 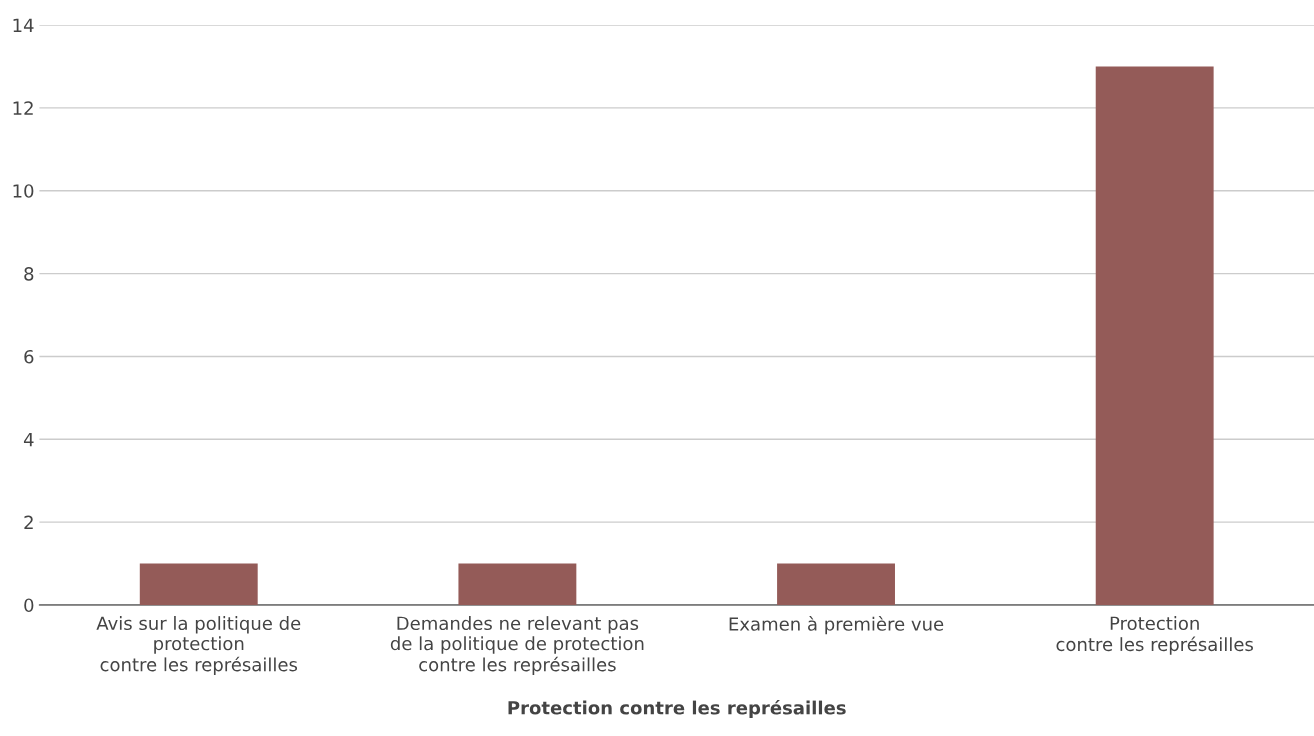 I want to click on y-tick-label: 14, so click(x=23, y=25).